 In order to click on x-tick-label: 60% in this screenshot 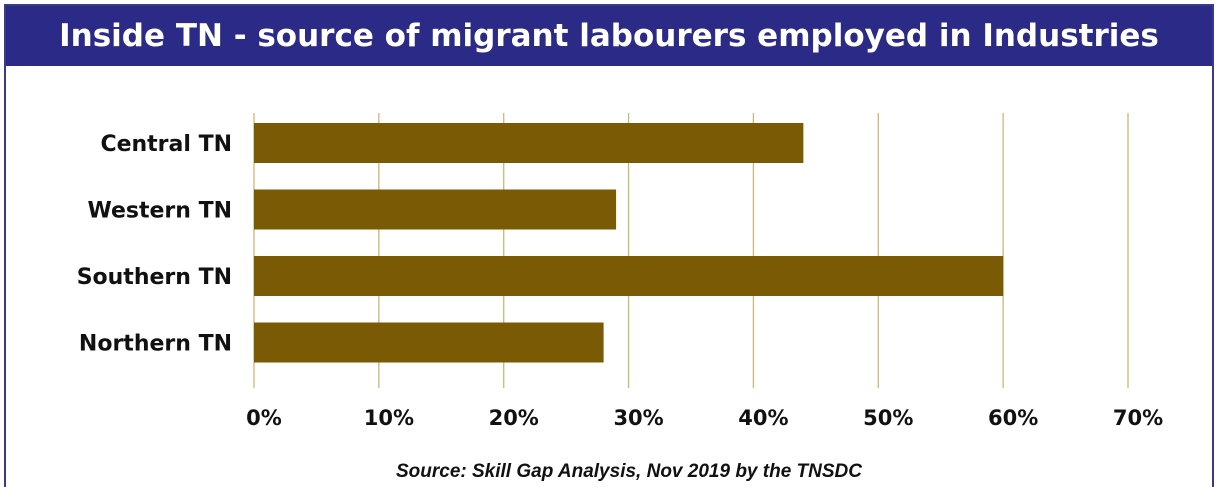, I will do `click(1013, 418)`.